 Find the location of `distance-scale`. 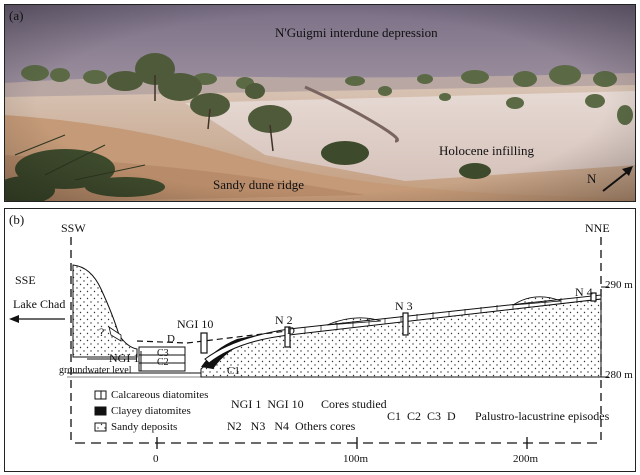

distance-scale is located at coordinates (338, 443).